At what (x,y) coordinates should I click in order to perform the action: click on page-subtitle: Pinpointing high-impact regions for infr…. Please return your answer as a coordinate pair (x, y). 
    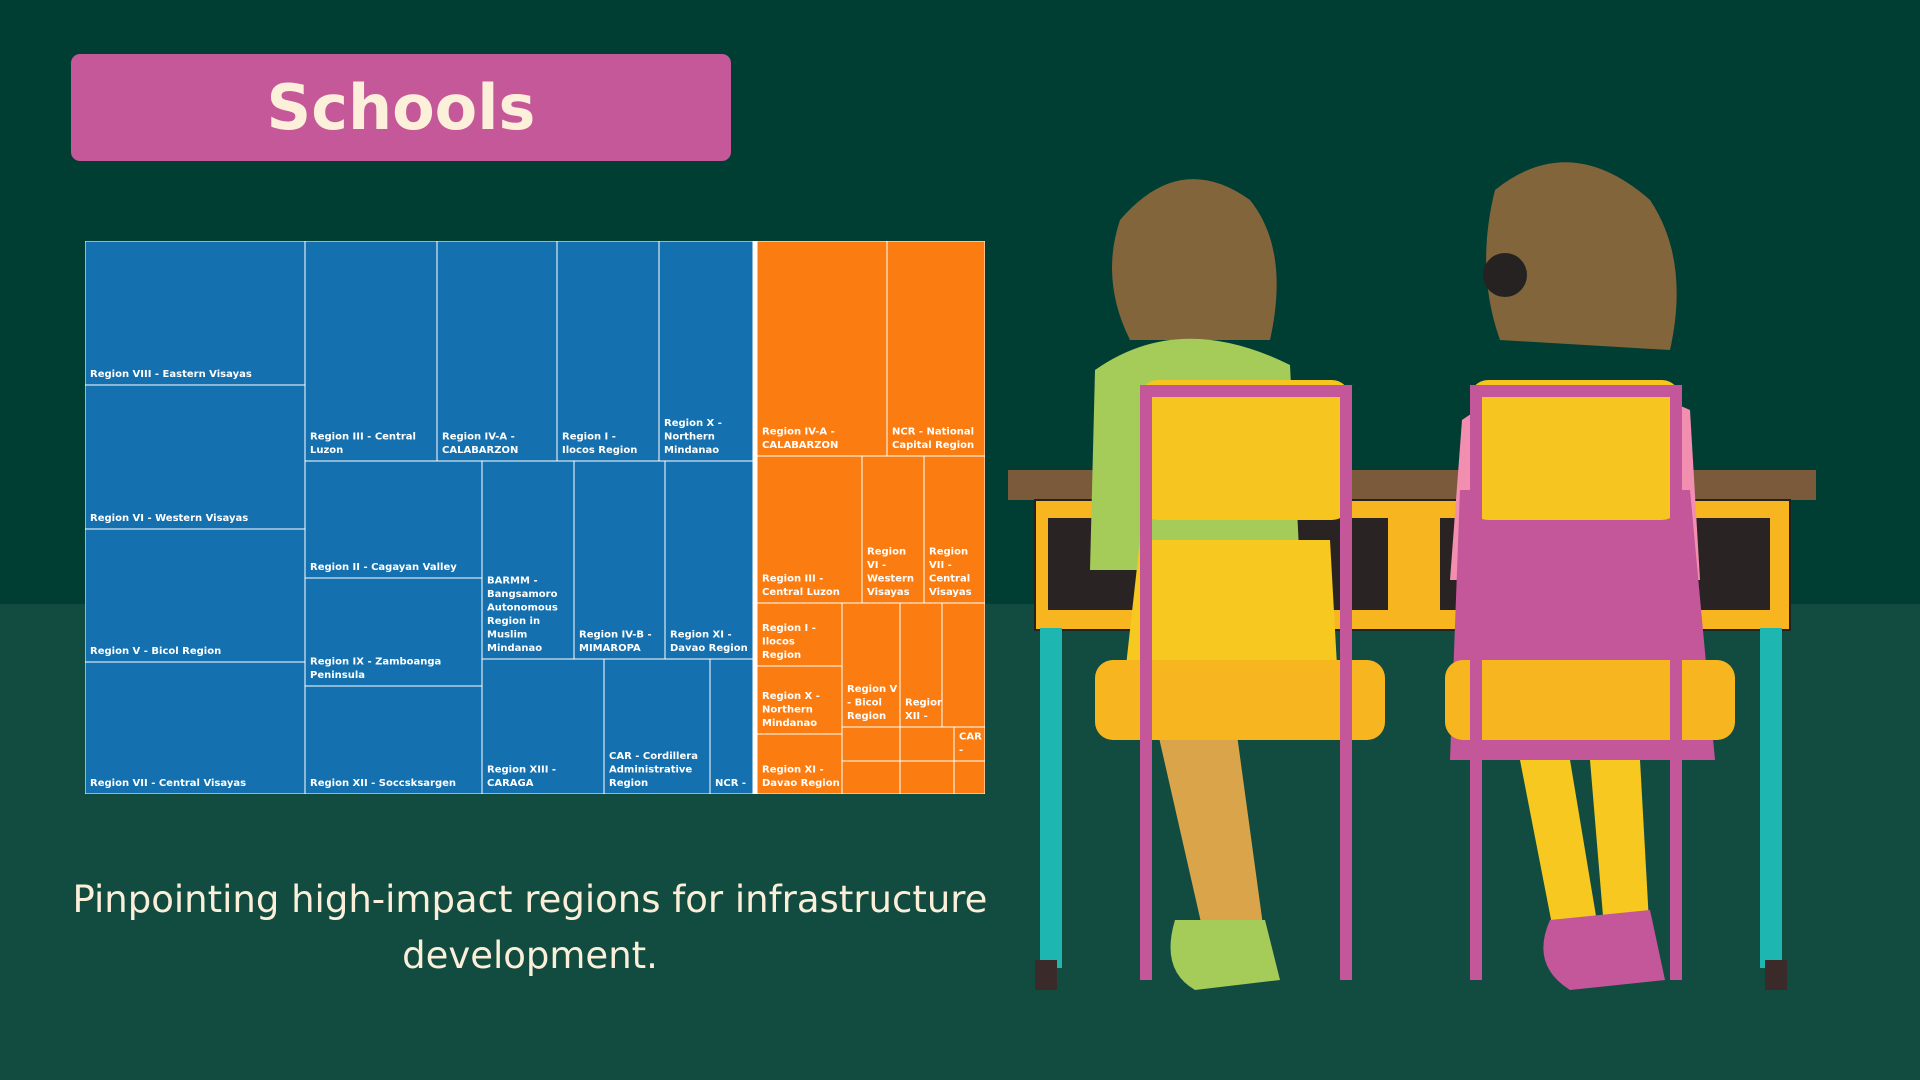
    Looking at the image, I should click on (530, 927).